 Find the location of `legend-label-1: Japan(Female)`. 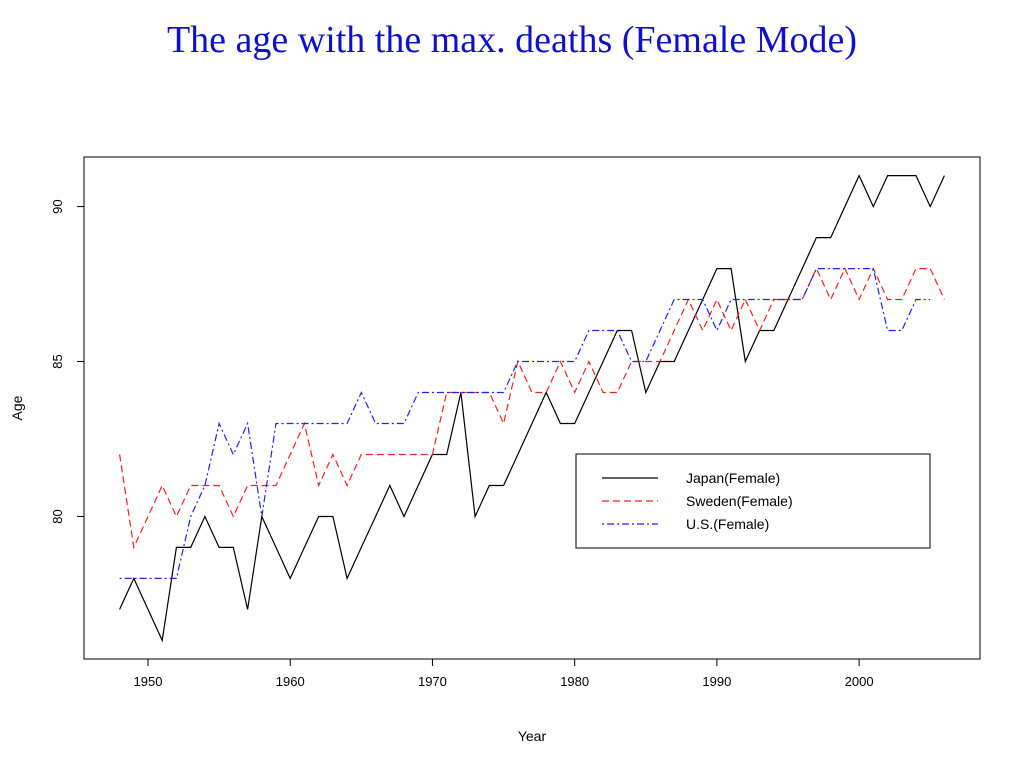

legend-label-1: Japan(Female) is located at coordinates (733, 478).